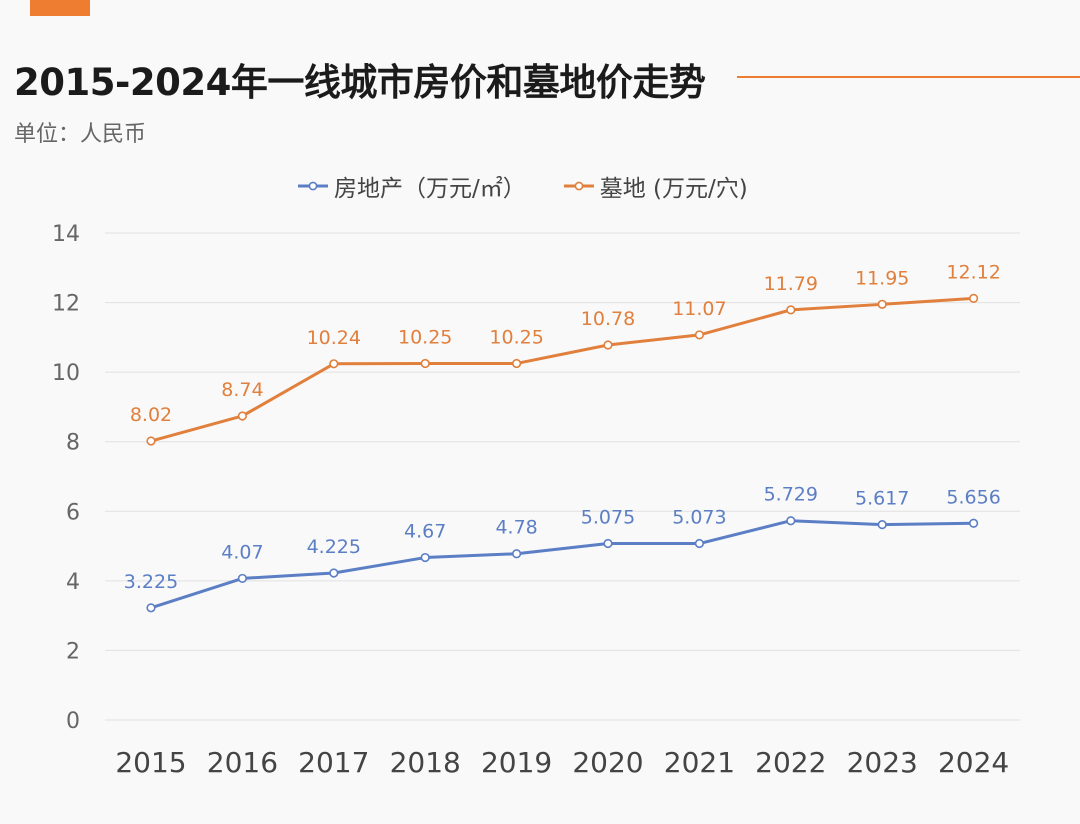 The image size is (1080, 824). I want to click on point-housing-2022, so click(791, 521).